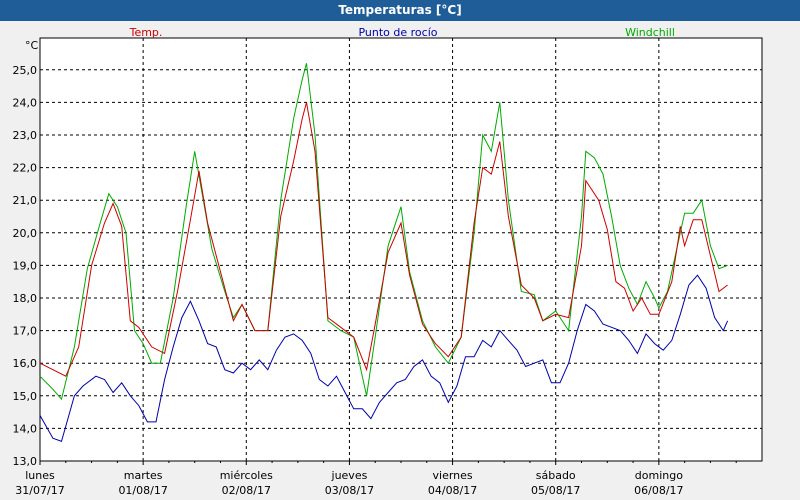  What do you see at coordinates (40, 475) in the screenshot?
I see `x-tick-day: lunes` at bounding box center [40, 475].